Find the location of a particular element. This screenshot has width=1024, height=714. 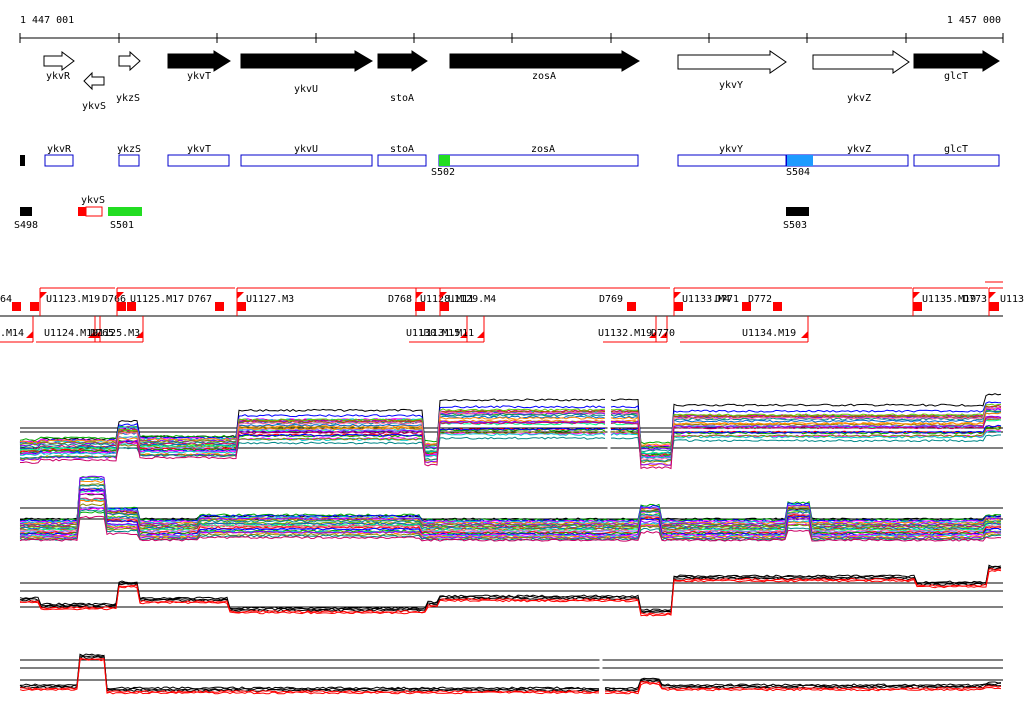

upper-feature: U1136 is located at coordinates (1006, 301).